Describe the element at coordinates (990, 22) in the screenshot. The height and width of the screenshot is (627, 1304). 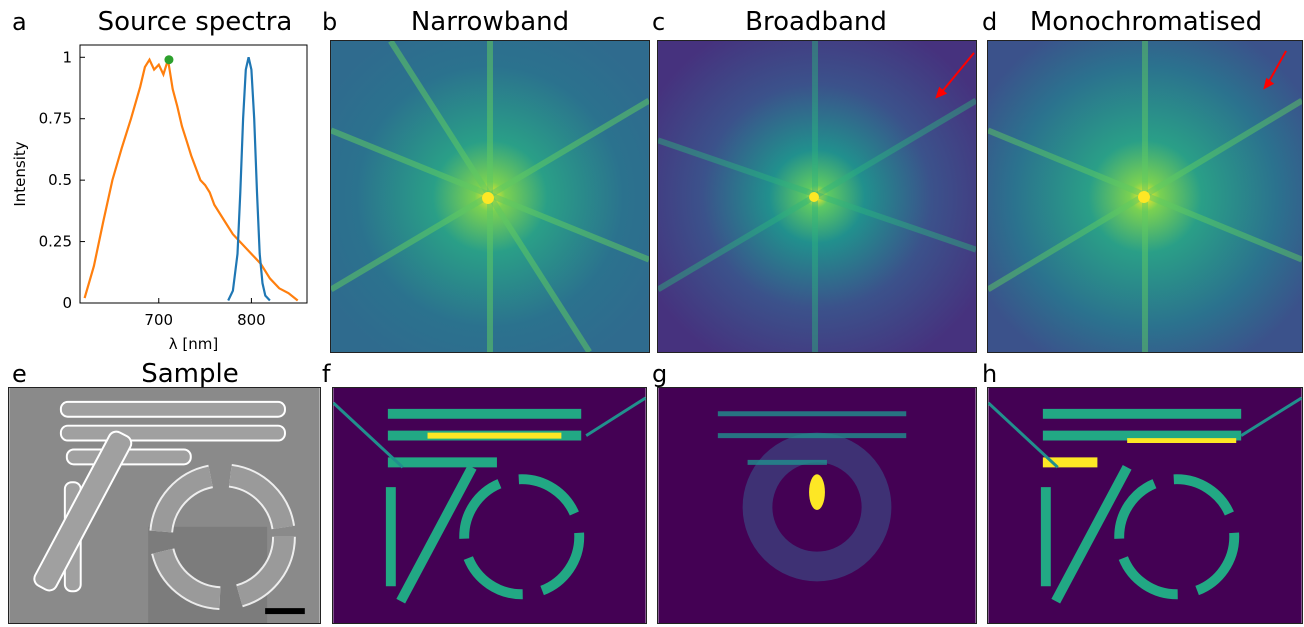
I see `panel-letter-d: d` at that location.